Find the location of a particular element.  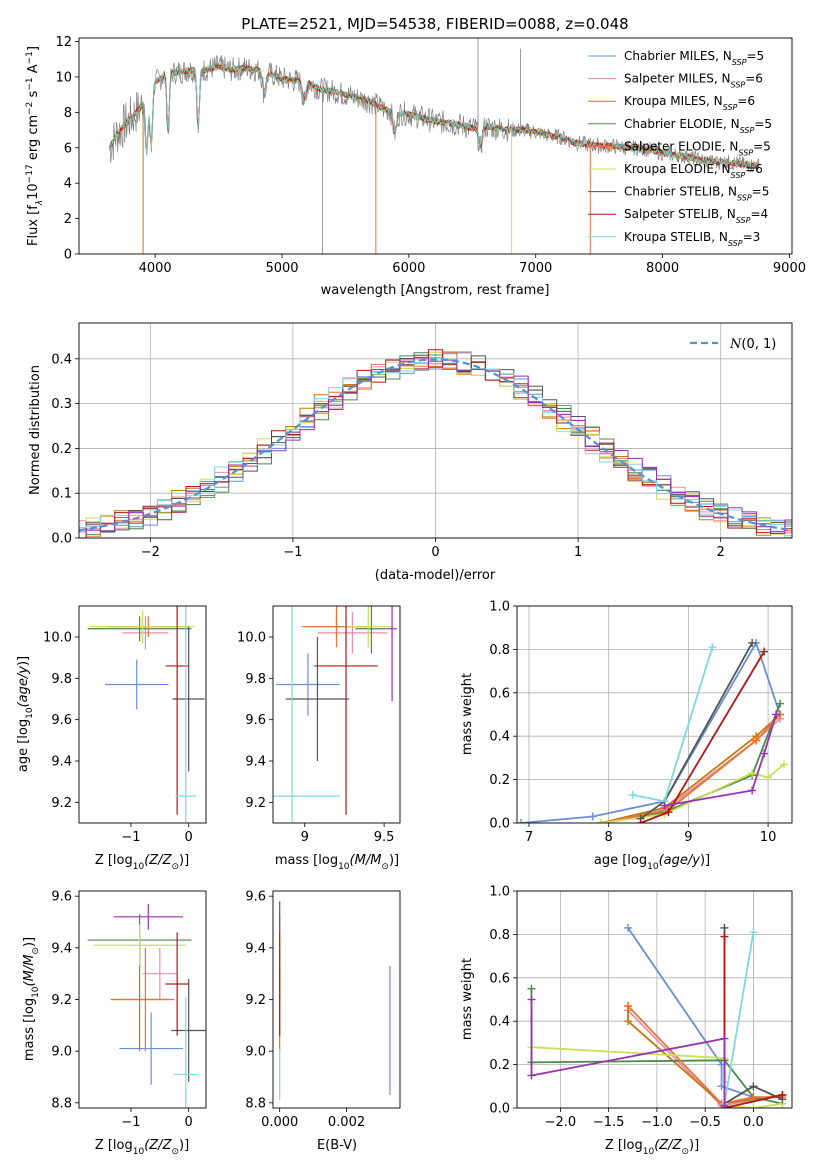

grid is located at coordinates (654, 999).